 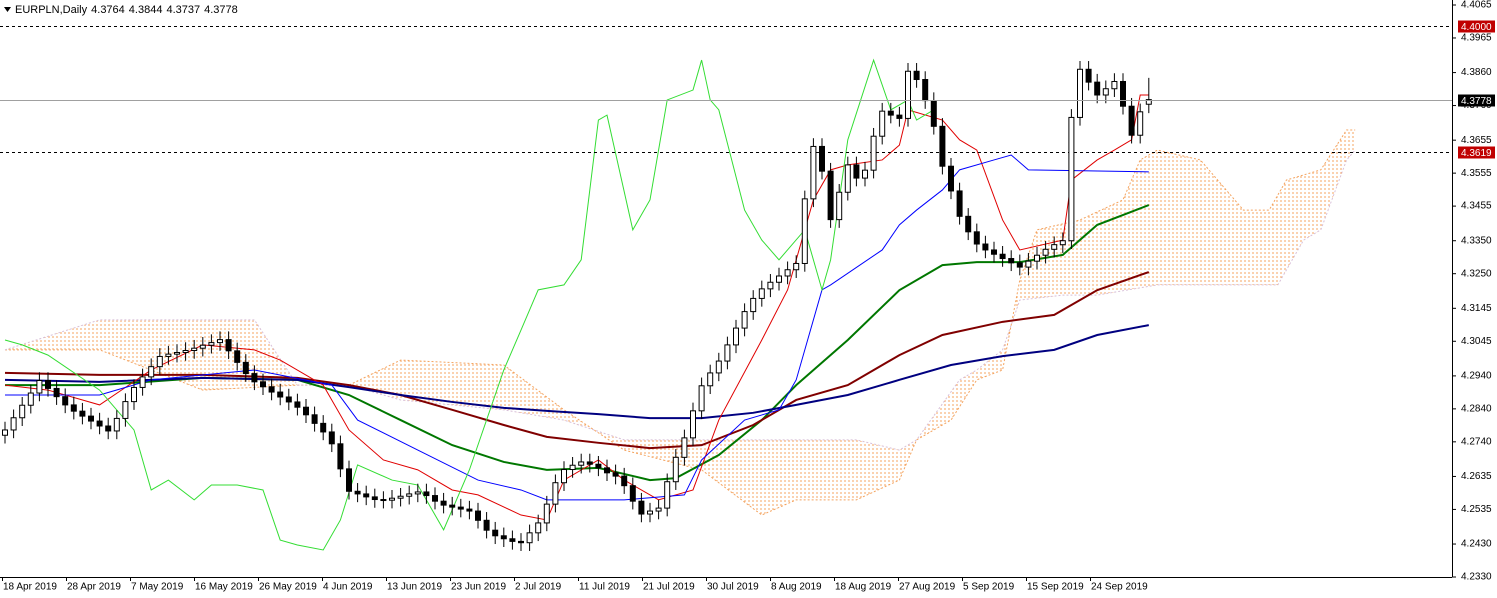 I want to click on x-tick-label: 15 Sep 2019, so click(x=1055, y=587).